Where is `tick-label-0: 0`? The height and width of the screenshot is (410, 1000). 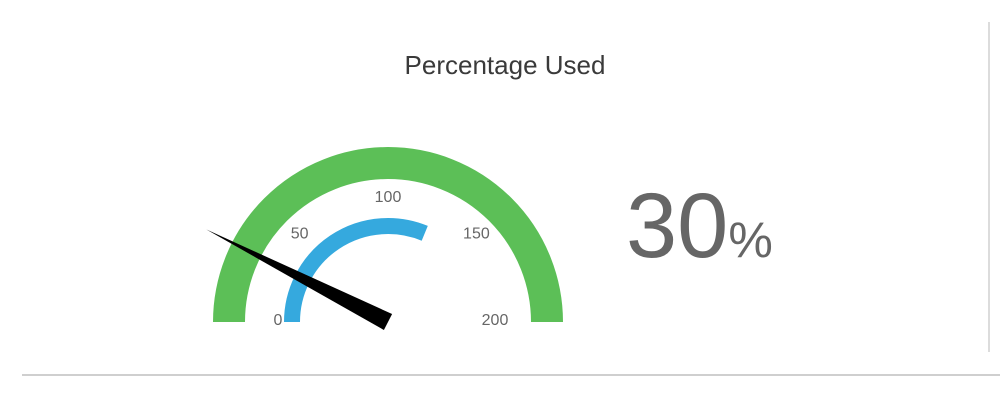
tick-label-0: 0 is located at coordinates (278, 320).